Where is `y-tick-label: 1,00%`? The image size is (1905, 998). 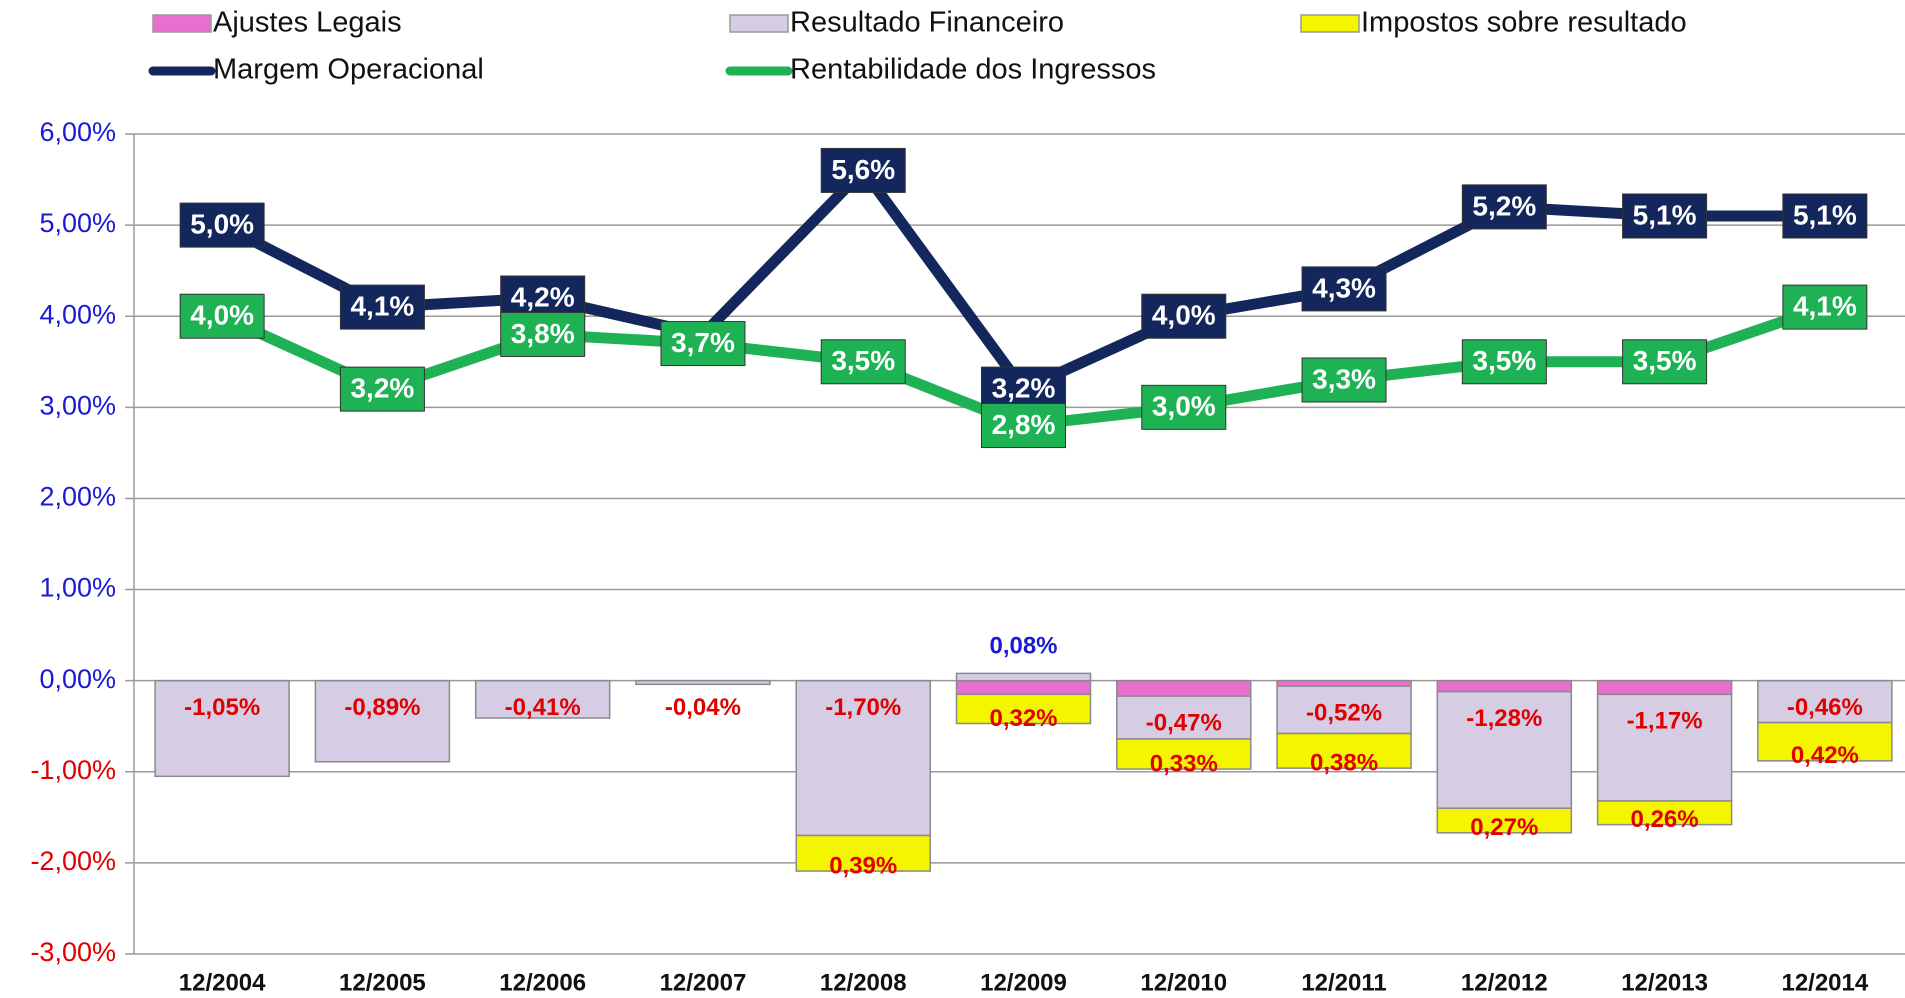 y-tick-label: 1,00% is located at coordinates (77, 588).